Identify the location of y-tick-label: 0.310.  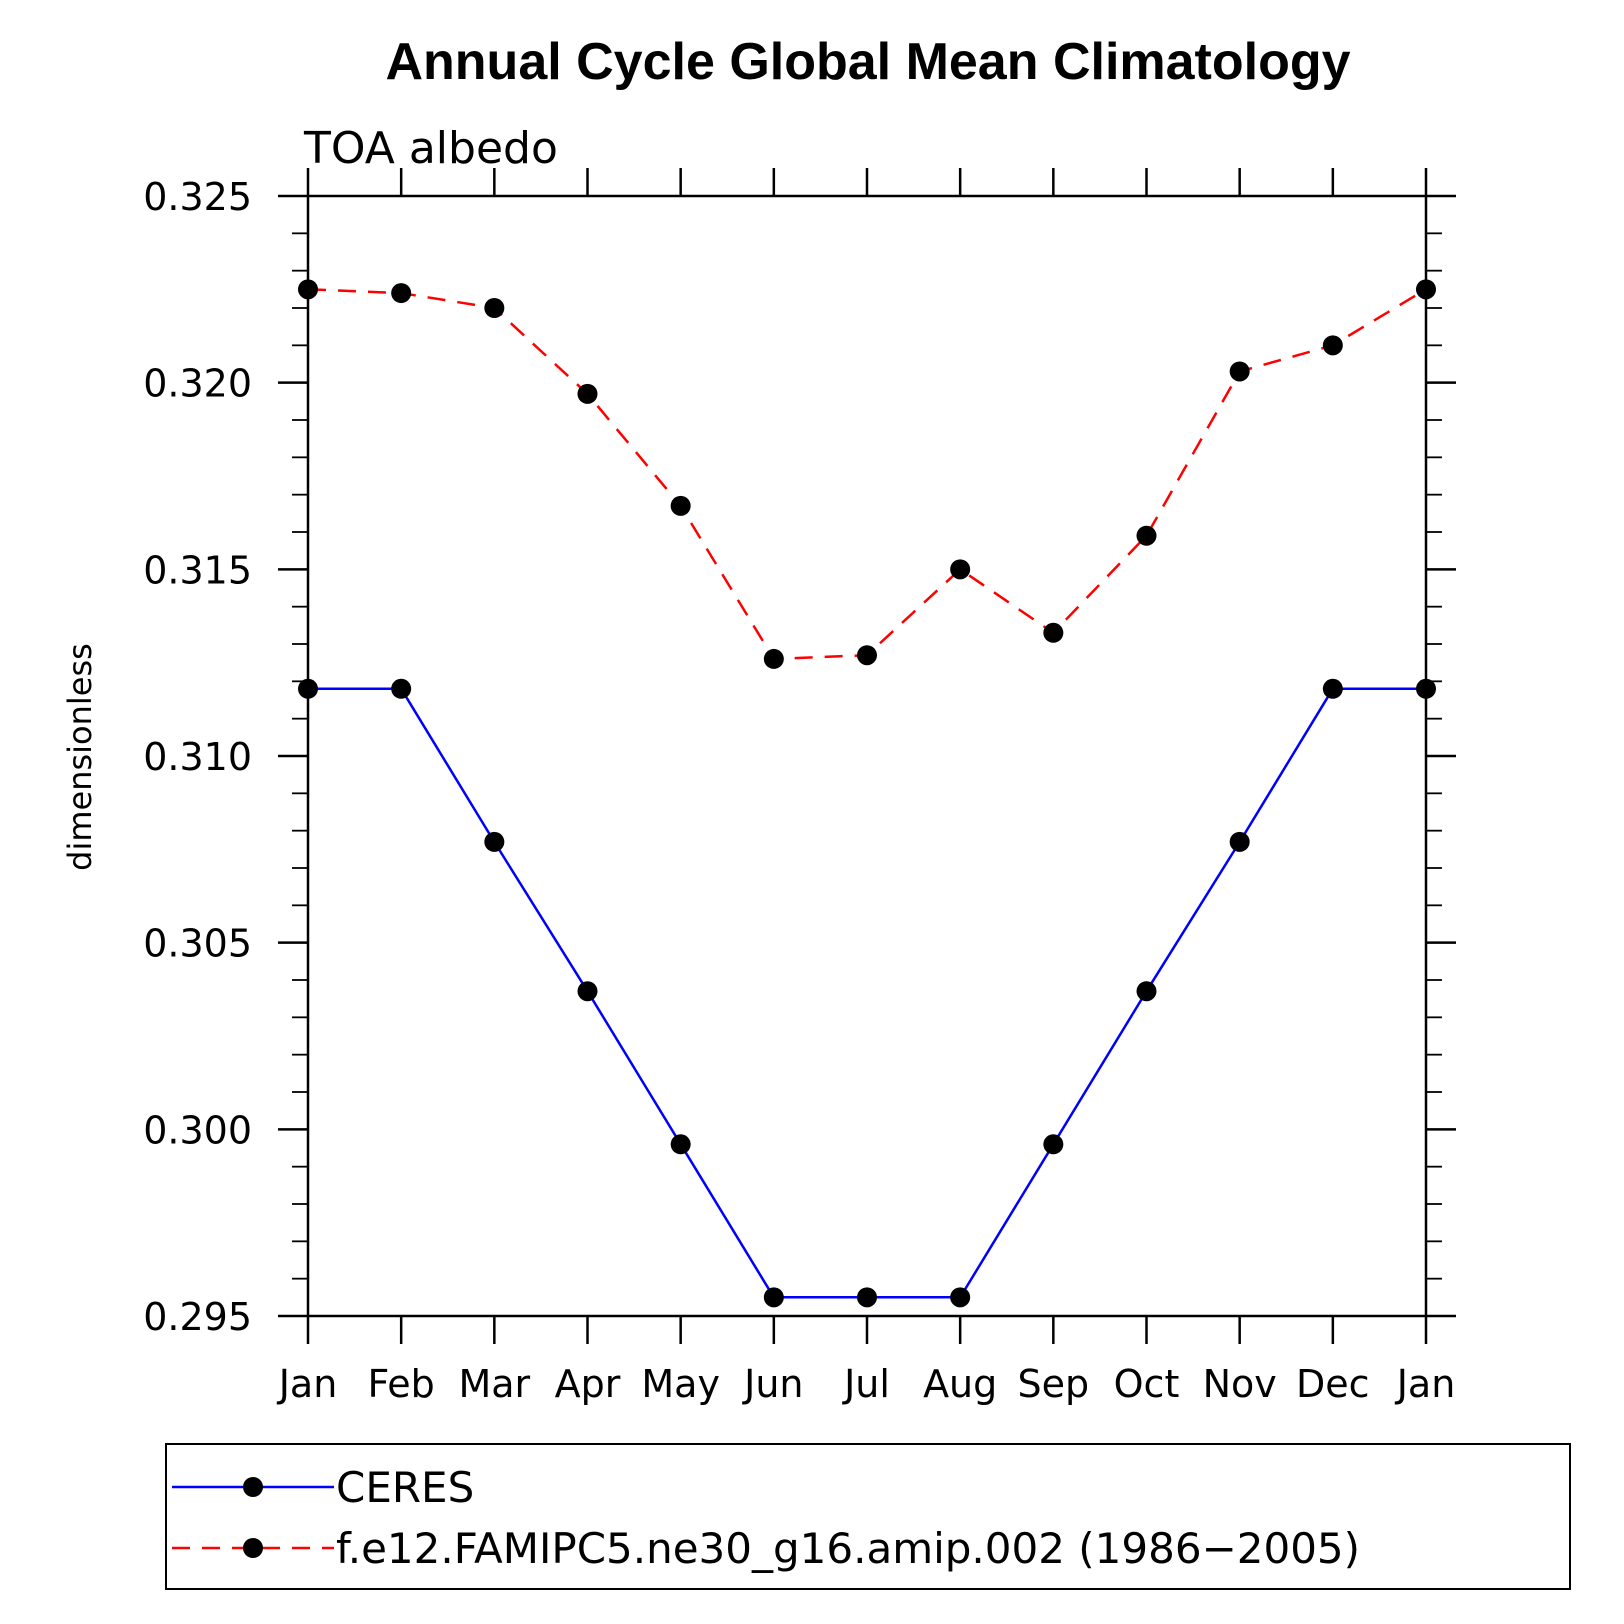
(197, 757).